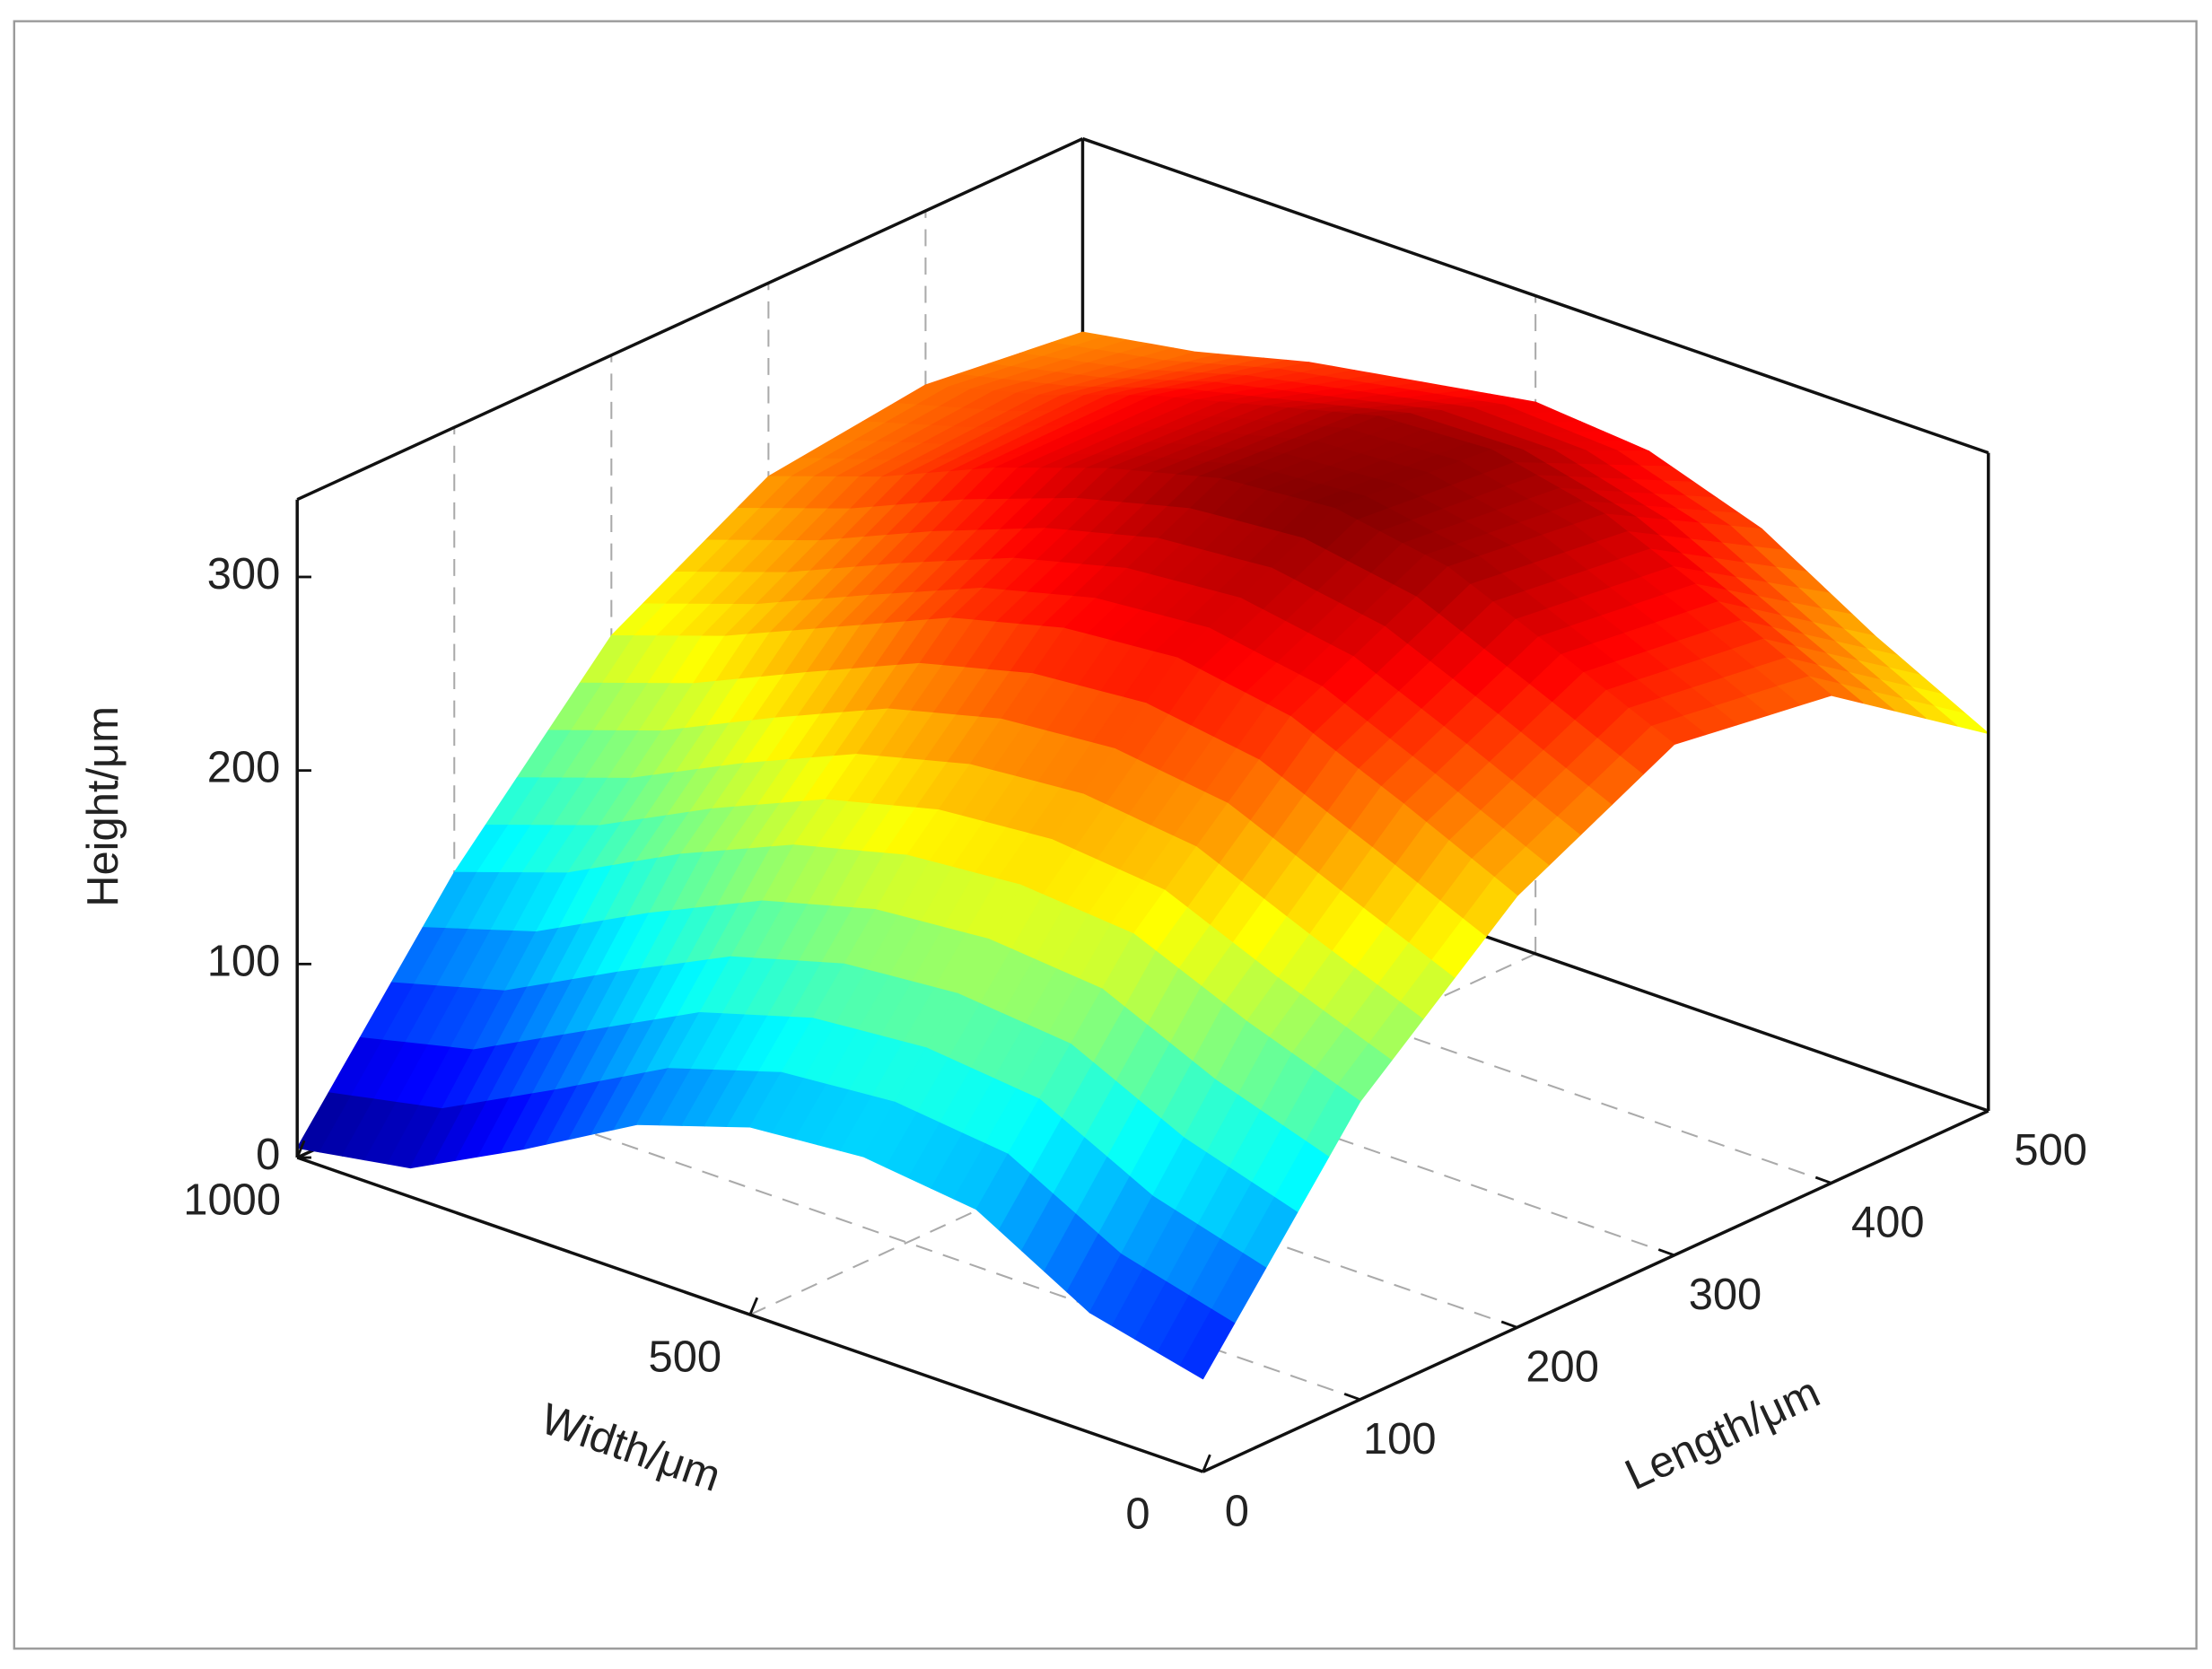  What do you see at coordinates (244, 768) in the screenshot?
I see `z-tick-label: 200` at bounding box center [244, 768].